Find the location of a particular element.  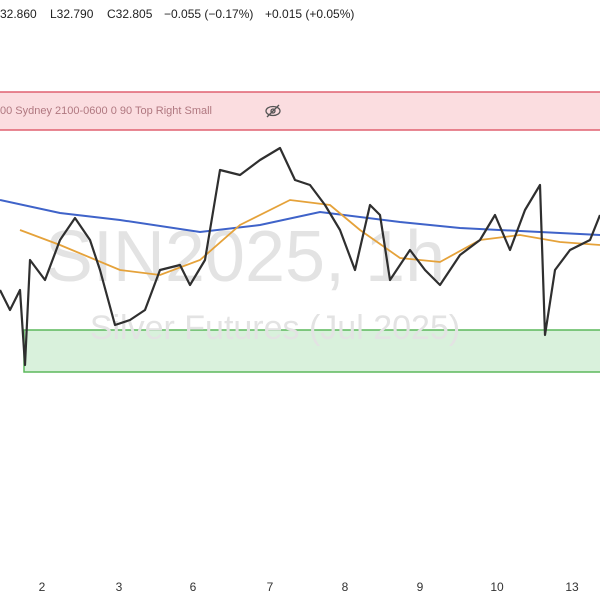

x-axis-label: 13 is located at coordinates (572, 587).